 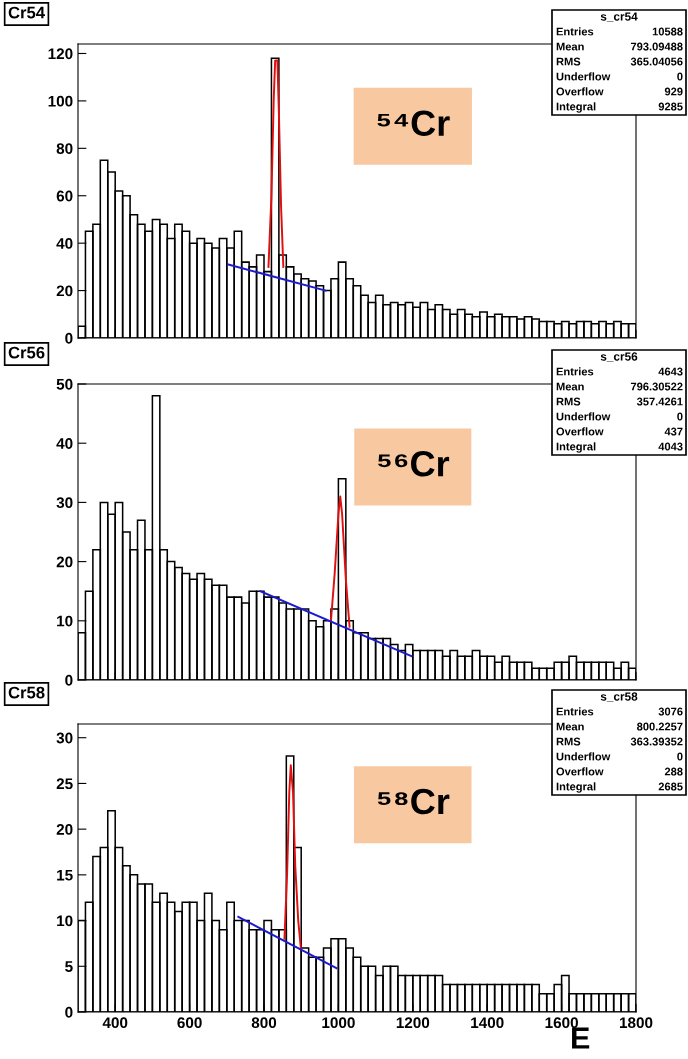 What do you see at coordinates (64, 149) in the screenshot?
I see `y-tick-label: 80` at bounding box center [64, 149].